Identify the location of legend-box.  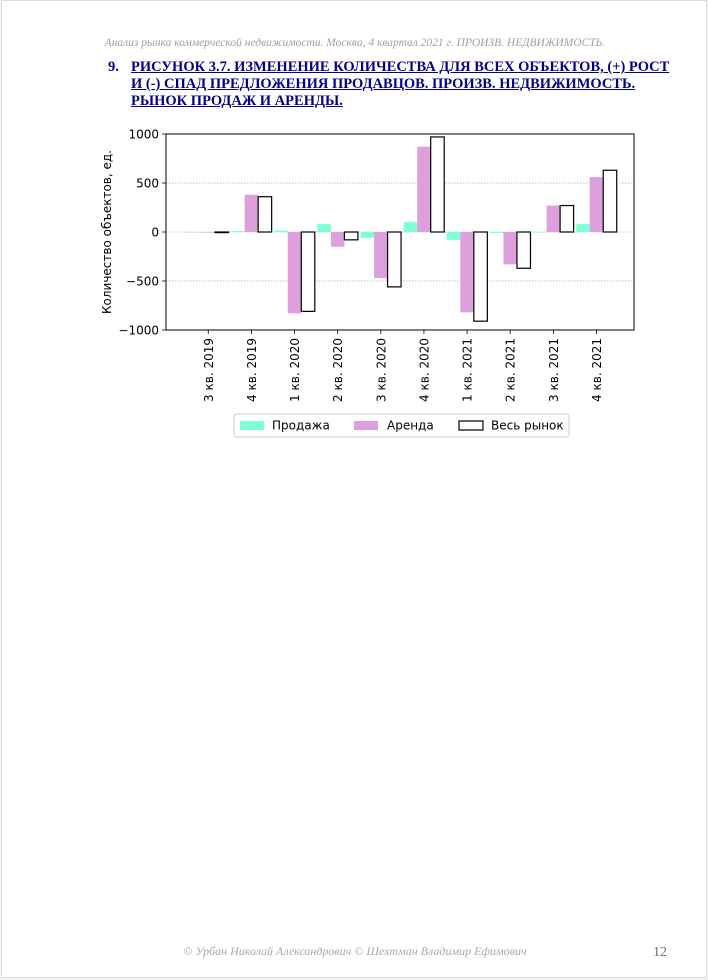
(401, 425).